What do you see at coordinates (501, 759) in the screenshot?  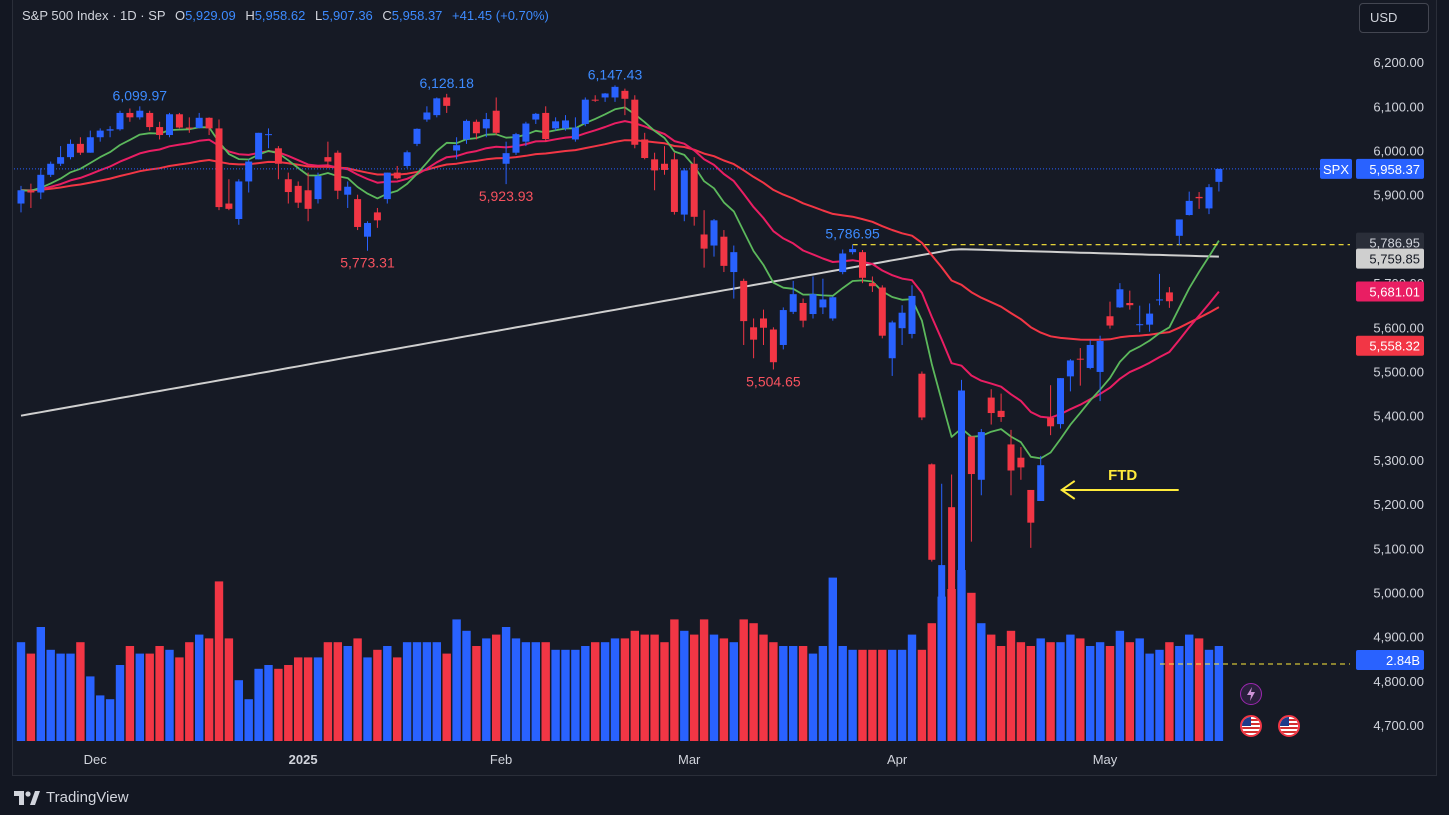 I see `x-tick-label: Feb` at bounding box center [501, 759].